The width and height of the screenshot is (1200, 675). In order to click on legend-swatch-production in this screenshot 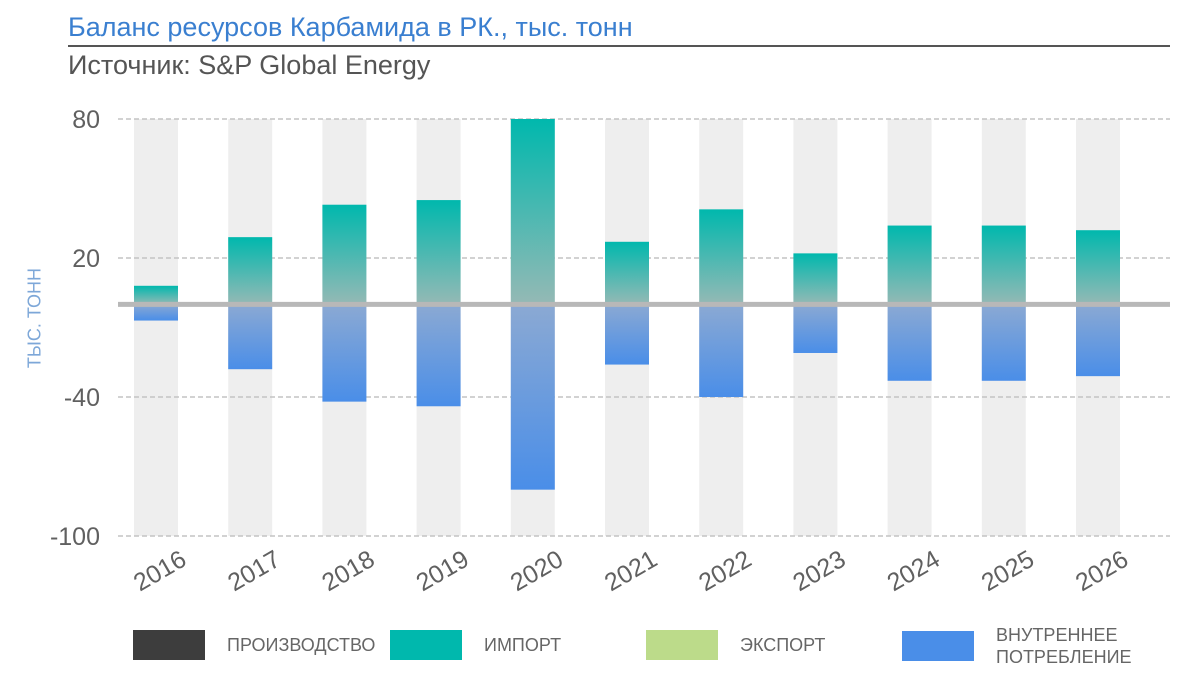, I will do `click(169, 645)`.